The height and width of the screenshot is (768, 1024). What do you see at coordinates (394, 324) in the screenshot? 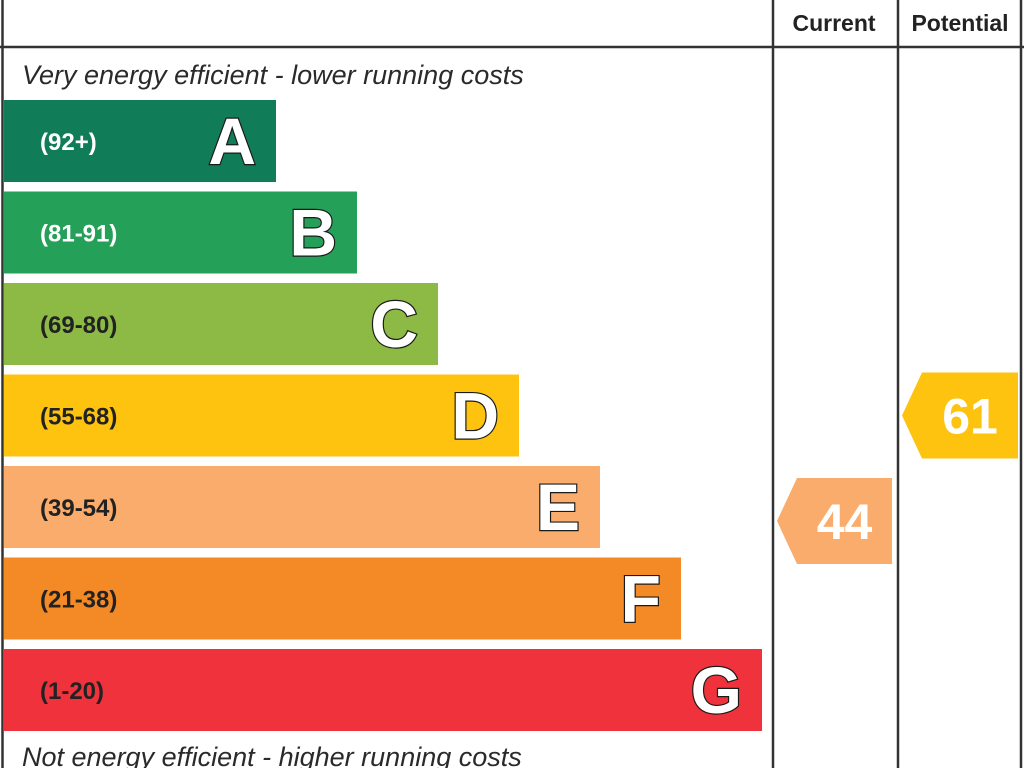
I see `band-c-letter: C` at bounding box center [394, 324].